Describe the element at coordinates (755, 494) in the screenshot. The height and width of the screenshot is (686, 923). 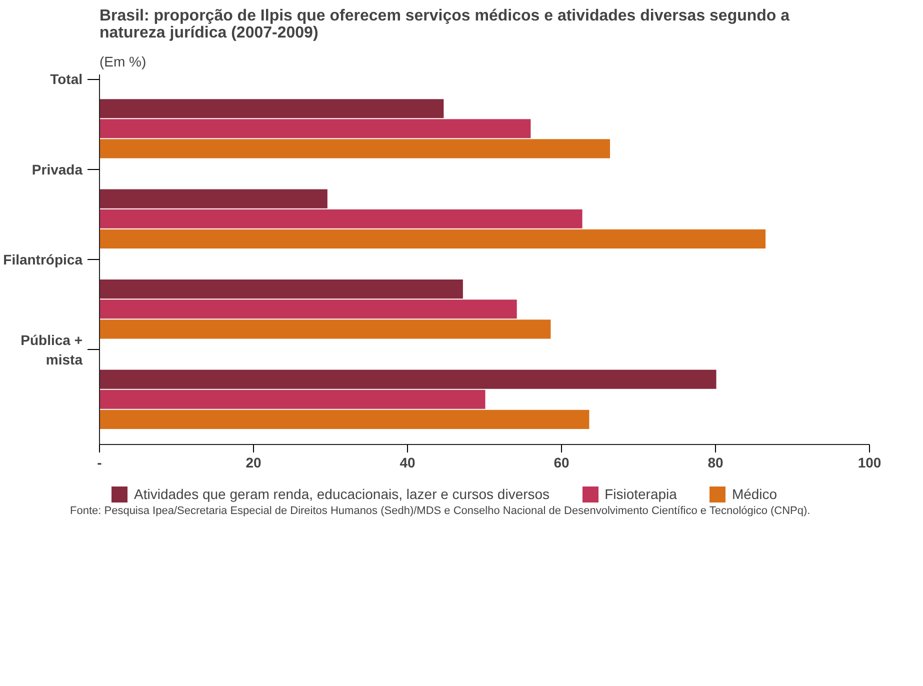
I see `legend-label: Médico` at that location.